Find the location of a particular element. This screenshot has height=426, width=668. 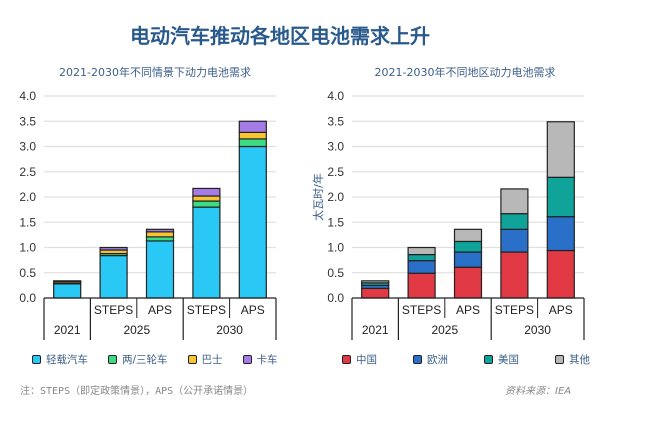

legend-item: 中国 is located at coordinates (359, 359).